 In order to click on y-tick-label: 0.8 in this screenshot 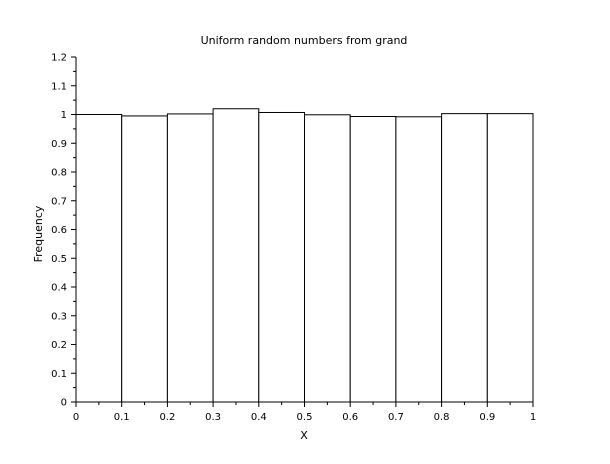, I will do `click(59, 173)`.